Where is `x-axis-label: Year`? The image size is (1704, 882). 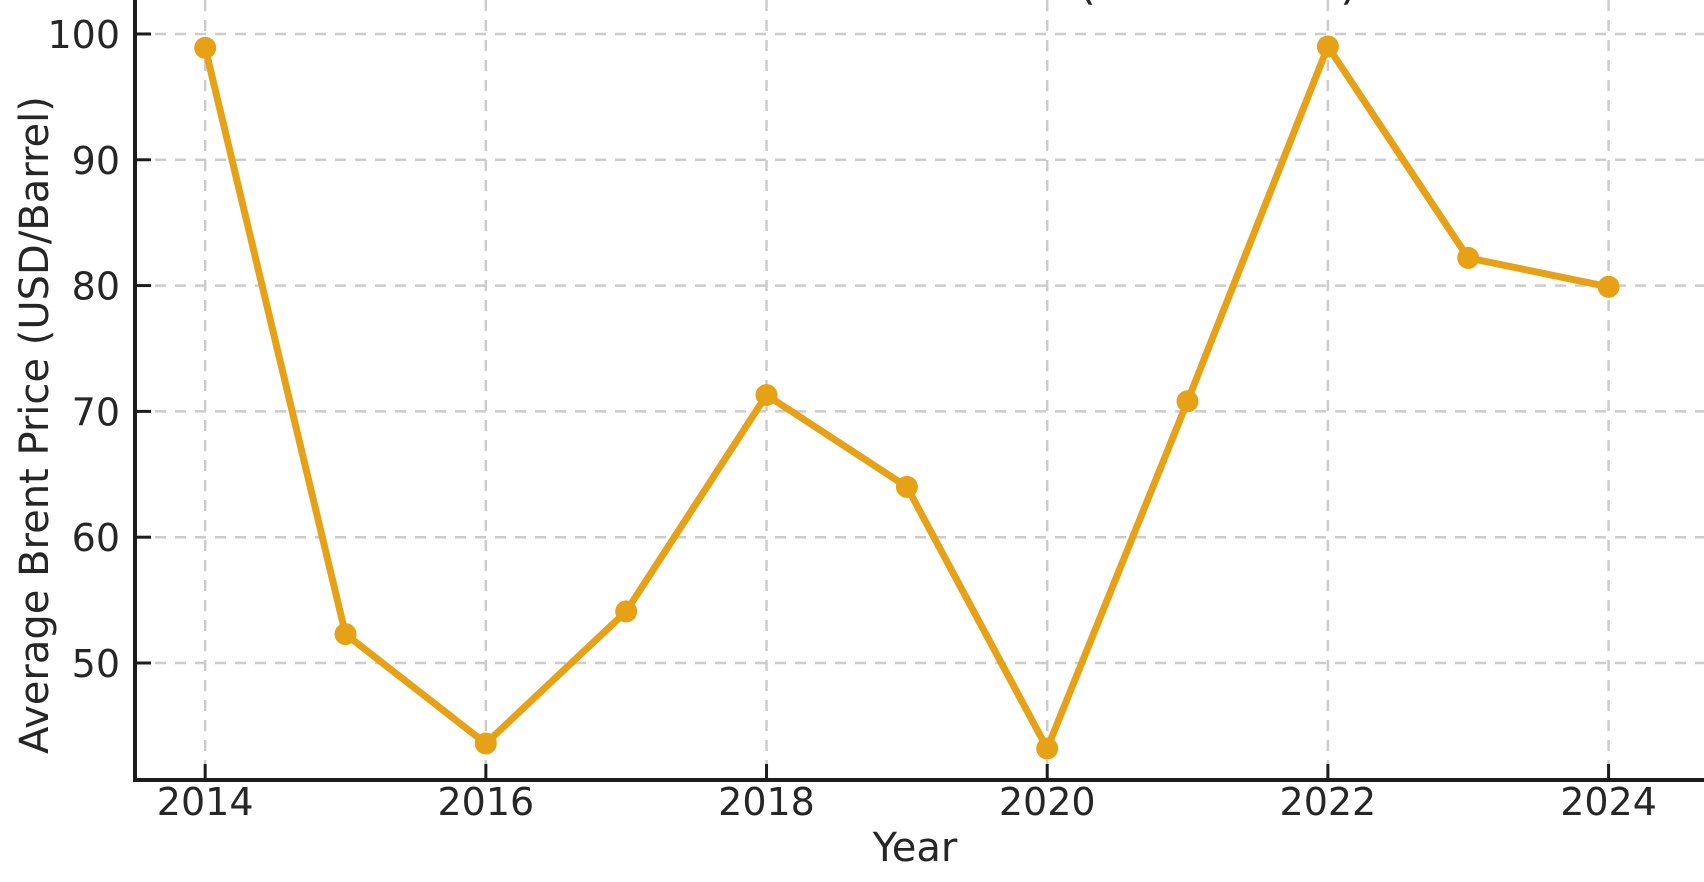 x-axis-label: Year is located at coordinates (915, 848).